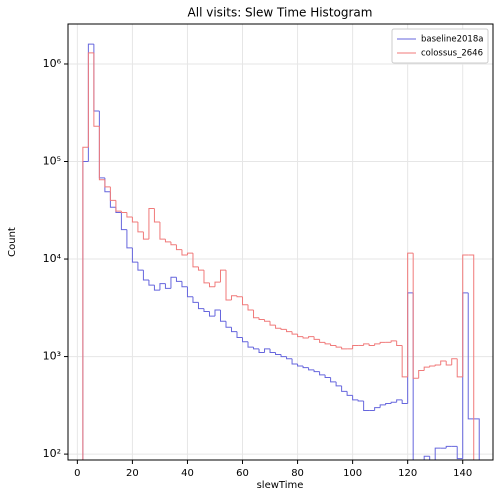 The height and width of the screenshot is (500, 504). What do you see at coordinates (132, 473) in the screenshot?
I see `x-tick-label: 20` at bounding box center [132, 473].